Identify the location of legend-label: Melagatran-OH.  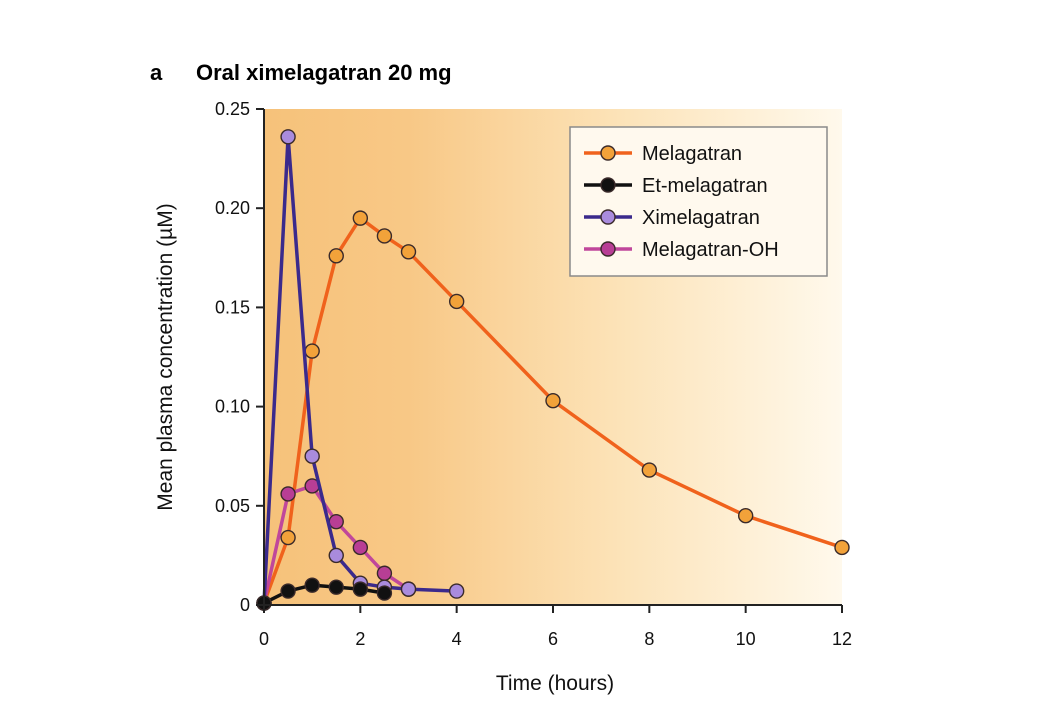
(710, 250).